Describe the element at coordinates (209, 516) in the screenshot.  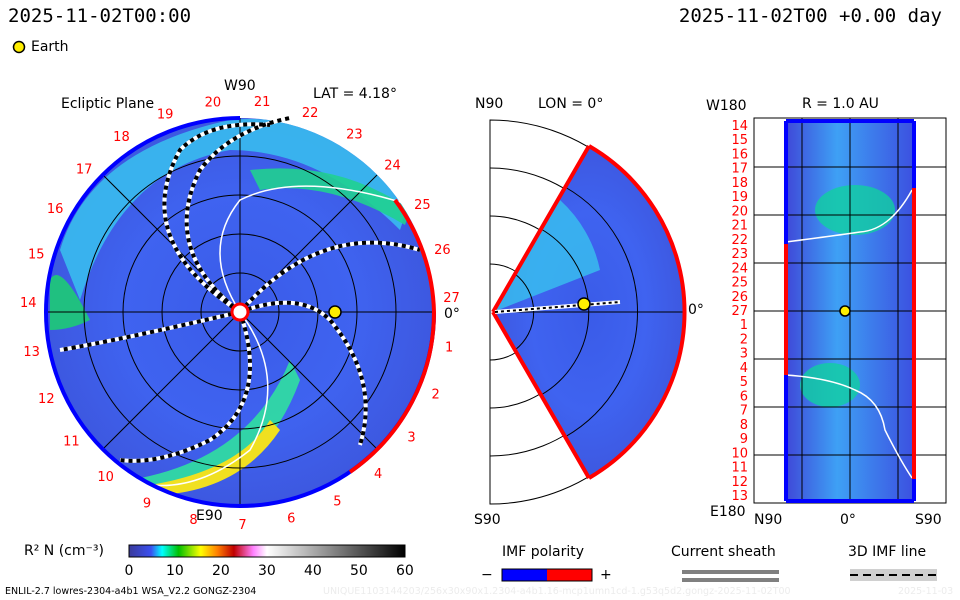
I see `e90-label: E90` at that location.